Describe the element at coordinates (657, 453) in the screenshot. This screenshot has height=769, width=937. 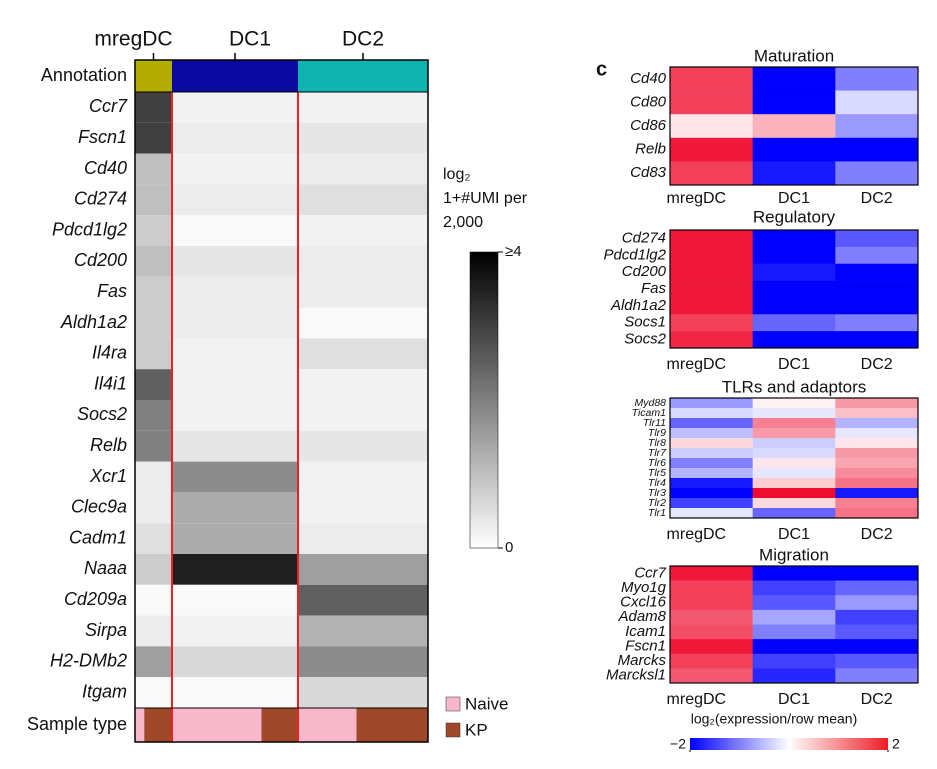
I see `row-label: Tlr7` at that location.